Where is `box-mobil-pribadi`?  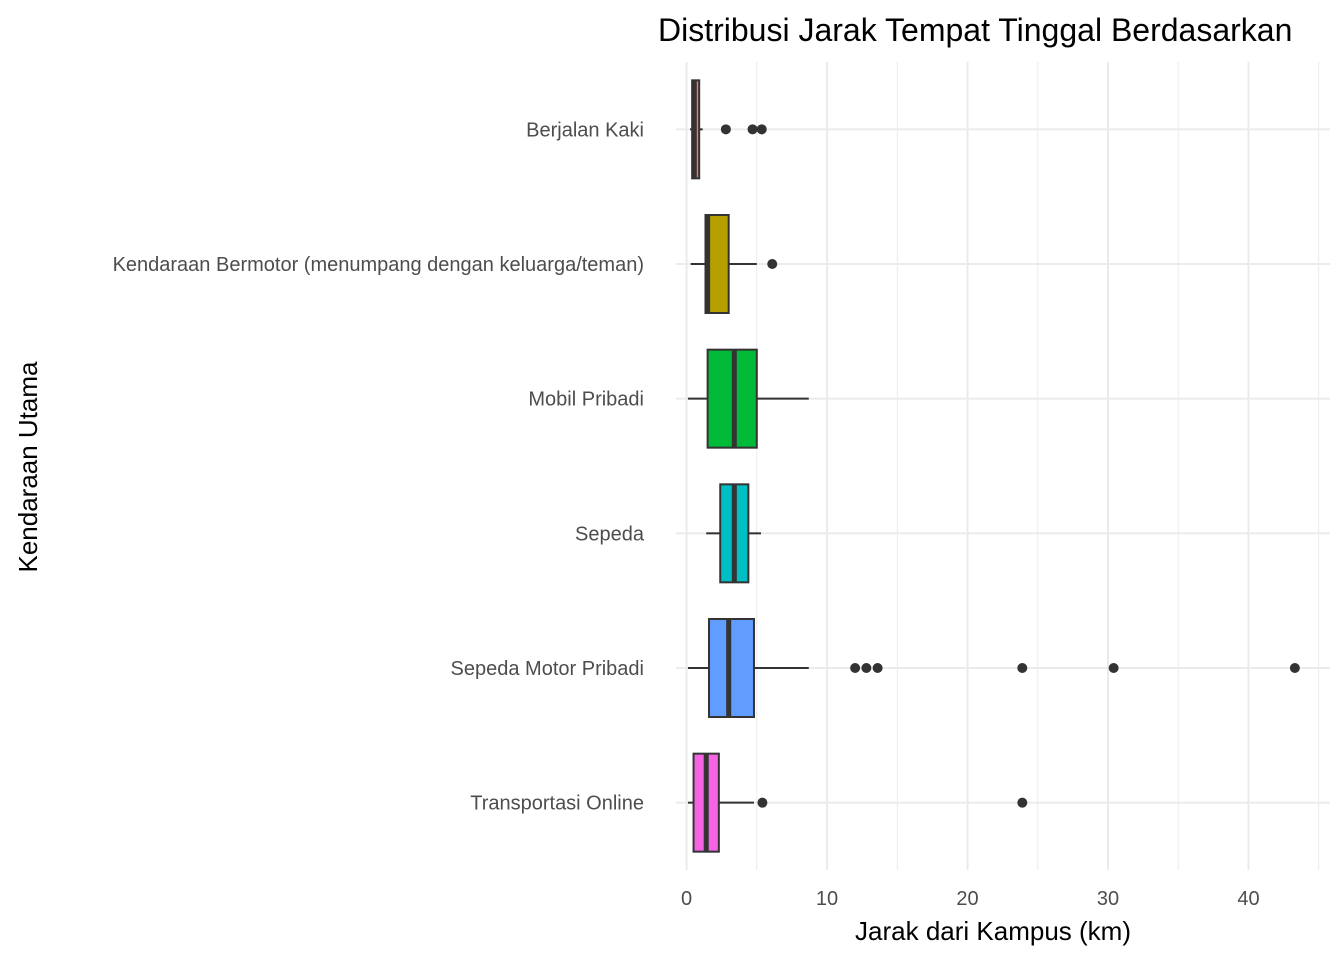
box-mobil-pribadi is located at coordinates (748, 398).